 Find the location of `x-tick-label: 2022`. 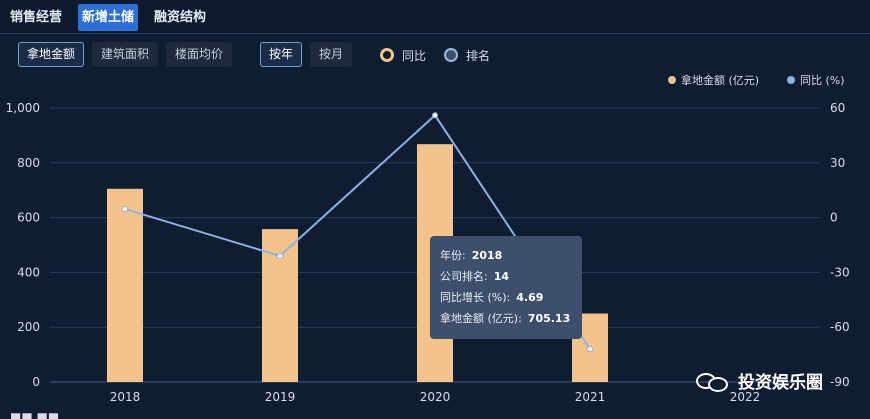

x-tick-label: 2022 is located at coordinates (745, 397).